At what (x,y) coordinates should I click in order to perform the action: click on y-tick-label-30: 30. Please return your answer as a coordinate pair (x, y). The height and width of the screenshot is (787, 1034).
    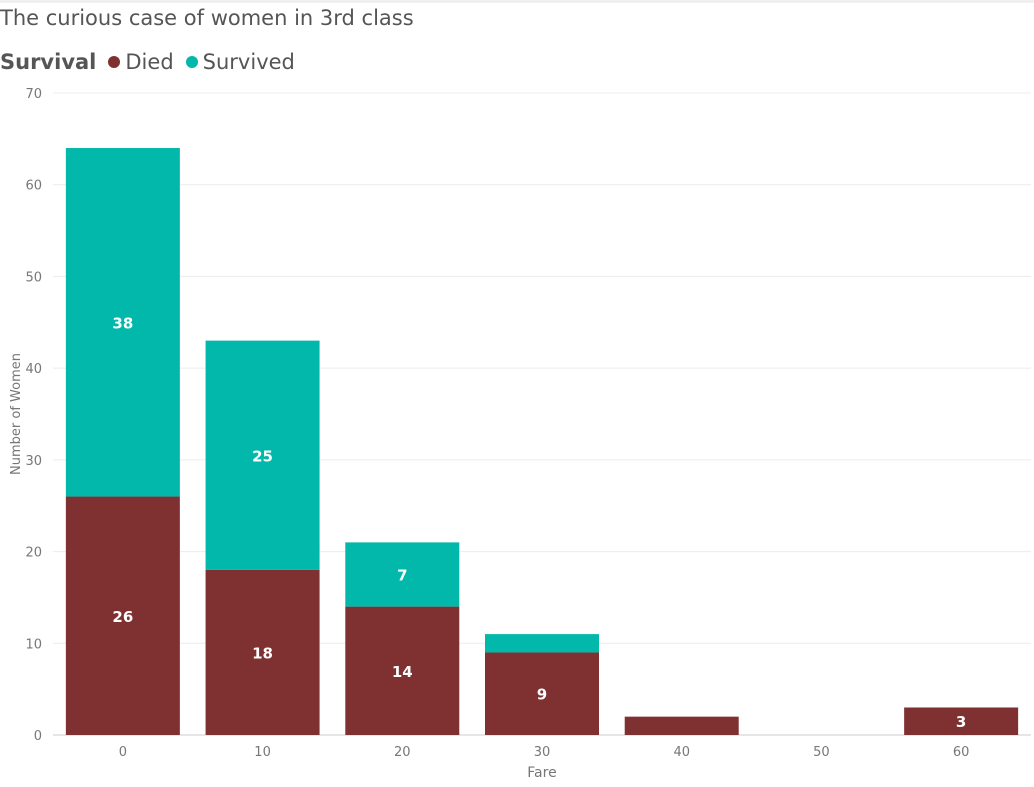
    Looking at the image, I should click on (33, 461).